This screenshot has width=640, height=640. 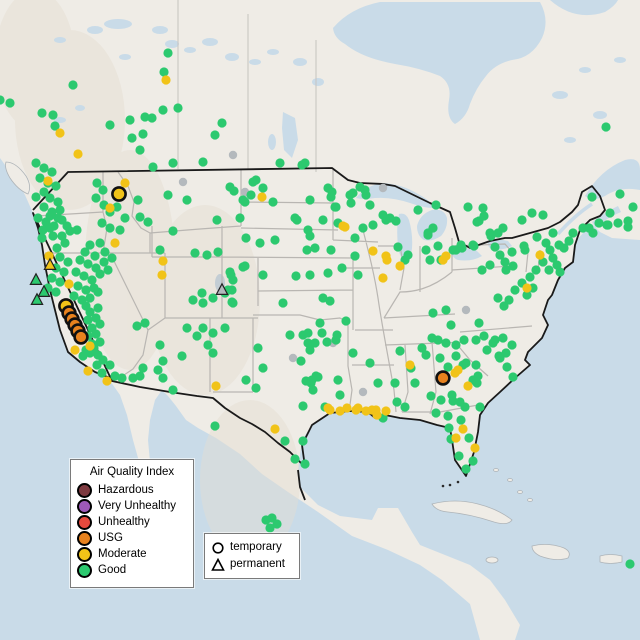 What do you see at coordinates (81, 337) in the screenshot?
I see `temporary-monitor-usg` at bounding box center [81, 337].